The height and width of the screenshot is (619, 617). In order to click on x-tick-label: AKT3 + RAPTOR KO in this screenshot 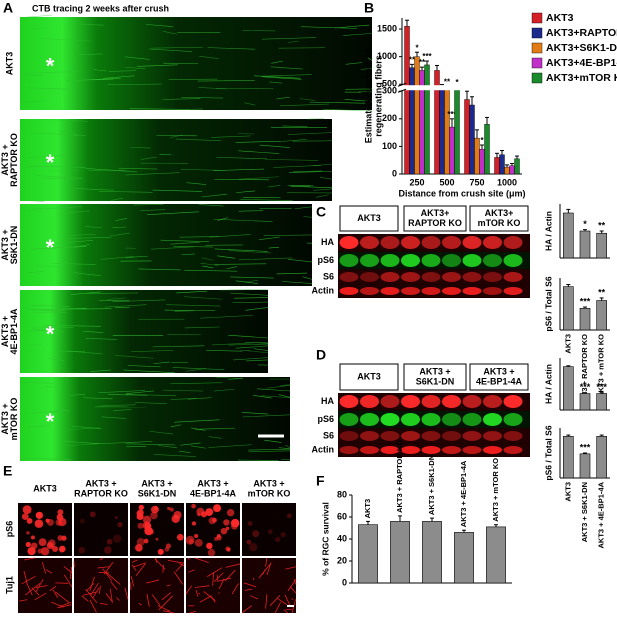, I will do `click(584, 370)`.